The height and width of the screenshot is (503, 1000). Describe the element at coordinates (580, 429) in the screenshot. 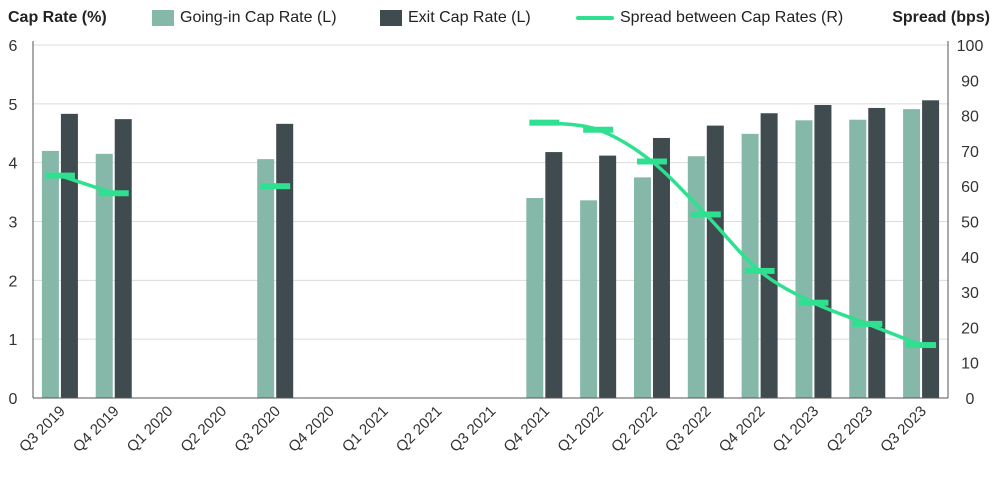

I see `x-tick-label: Q1 2022` at that location.